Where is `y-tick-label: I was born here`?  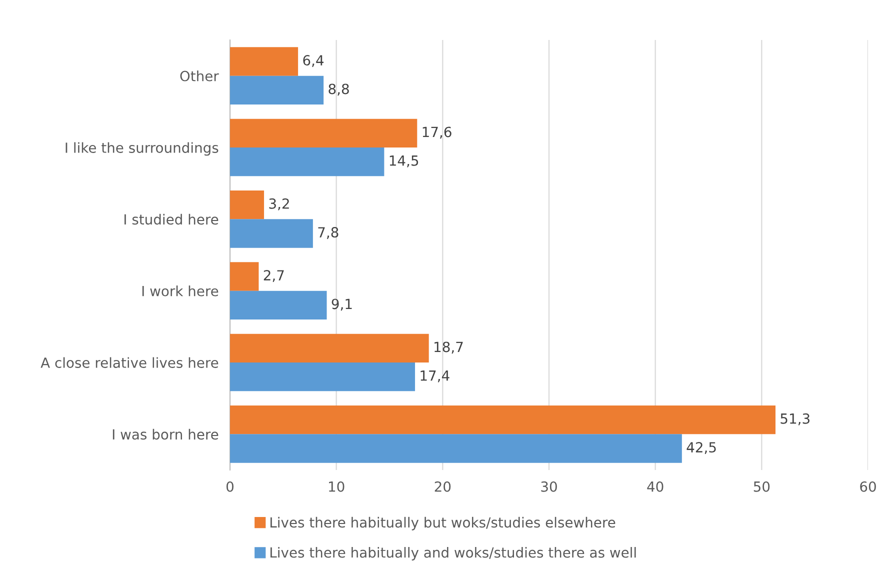 y-tick-label: I was born here is located at coordinates (165, 434).